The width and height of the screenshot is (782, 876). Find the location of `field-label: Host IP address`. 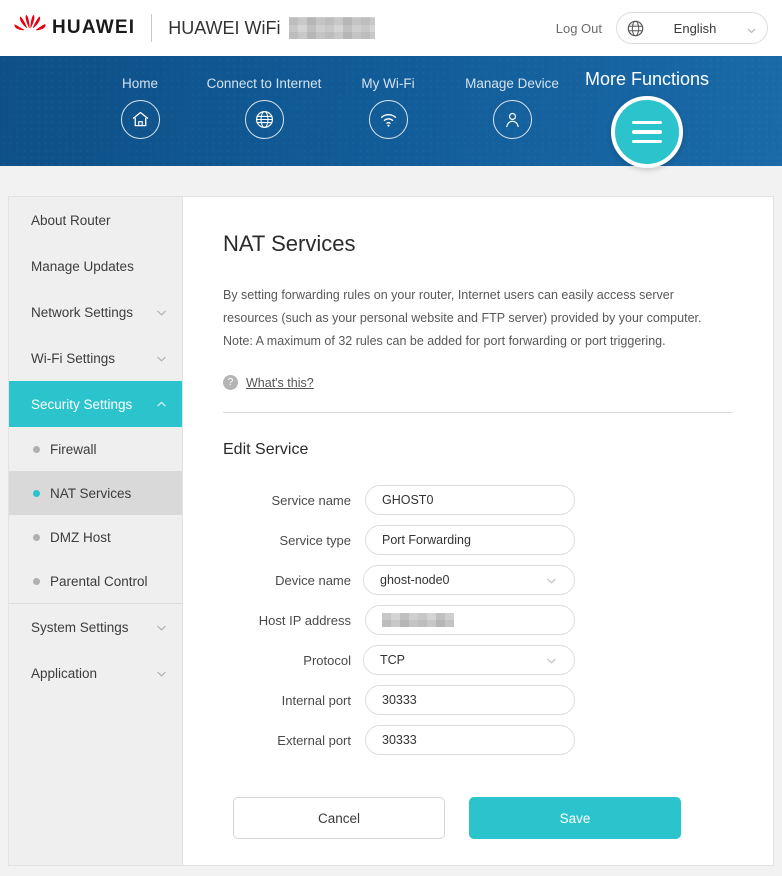

field-label: Host IP address is located at coordinates (304, 620).